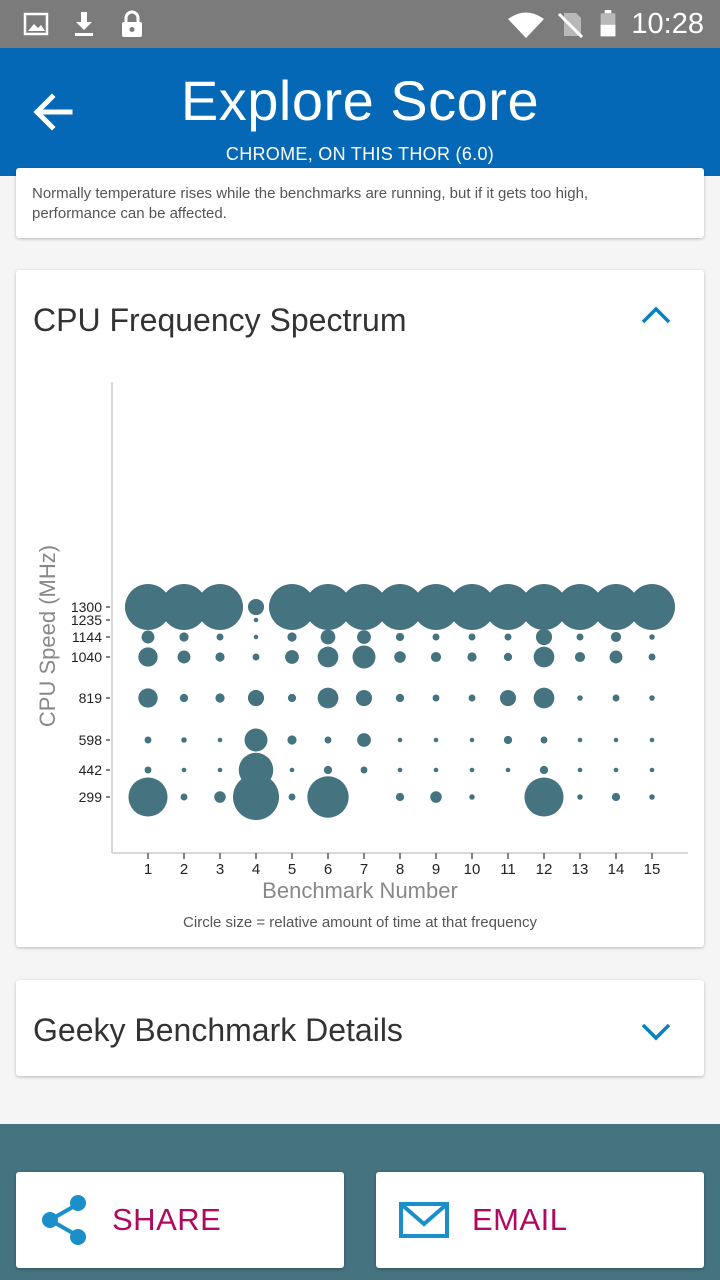 The height and width of the screenshot is (1280, 720). What do you see at coordinates (180, 1220) in the screenshot?
I see `share-button: SHARE` at bounding box center [180, 1220].